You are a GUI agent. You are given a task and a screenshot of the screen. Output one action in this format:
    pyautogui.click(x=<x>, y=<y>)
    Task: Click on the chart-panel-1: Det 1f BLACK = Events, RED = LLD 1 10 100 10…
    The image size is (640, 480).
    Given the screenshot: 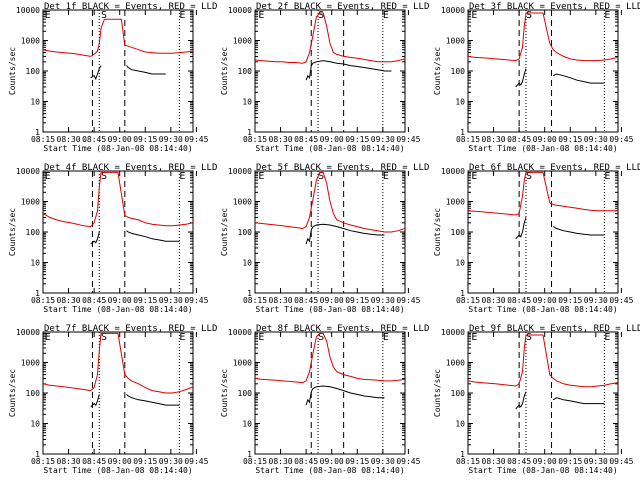 What is the action you would take?
    pyautogui.click(x=112, y=77)
    